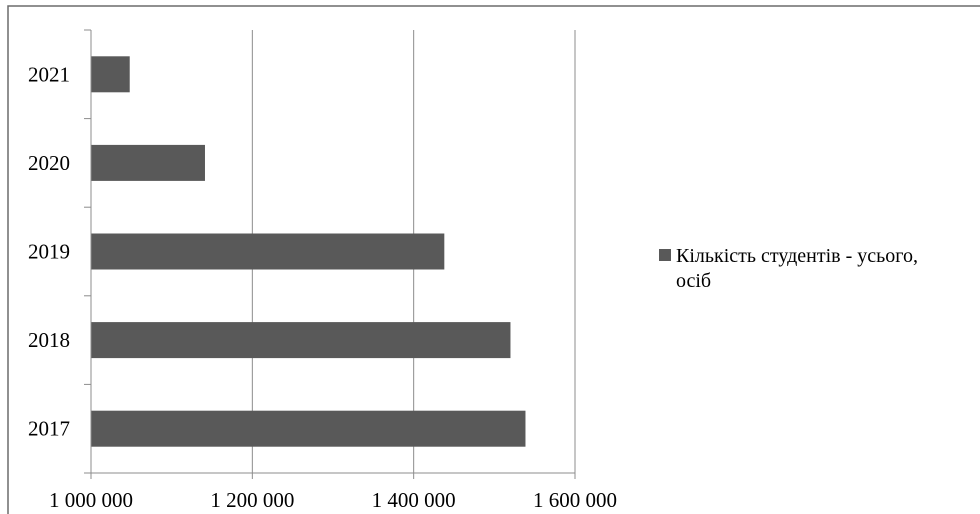 This screenshot has height=514, width=980. What do you see at coordinates (49, 163) in the screenshot?
I see `y-tick-label-2020: 2020` at bounding box center [49, 163].